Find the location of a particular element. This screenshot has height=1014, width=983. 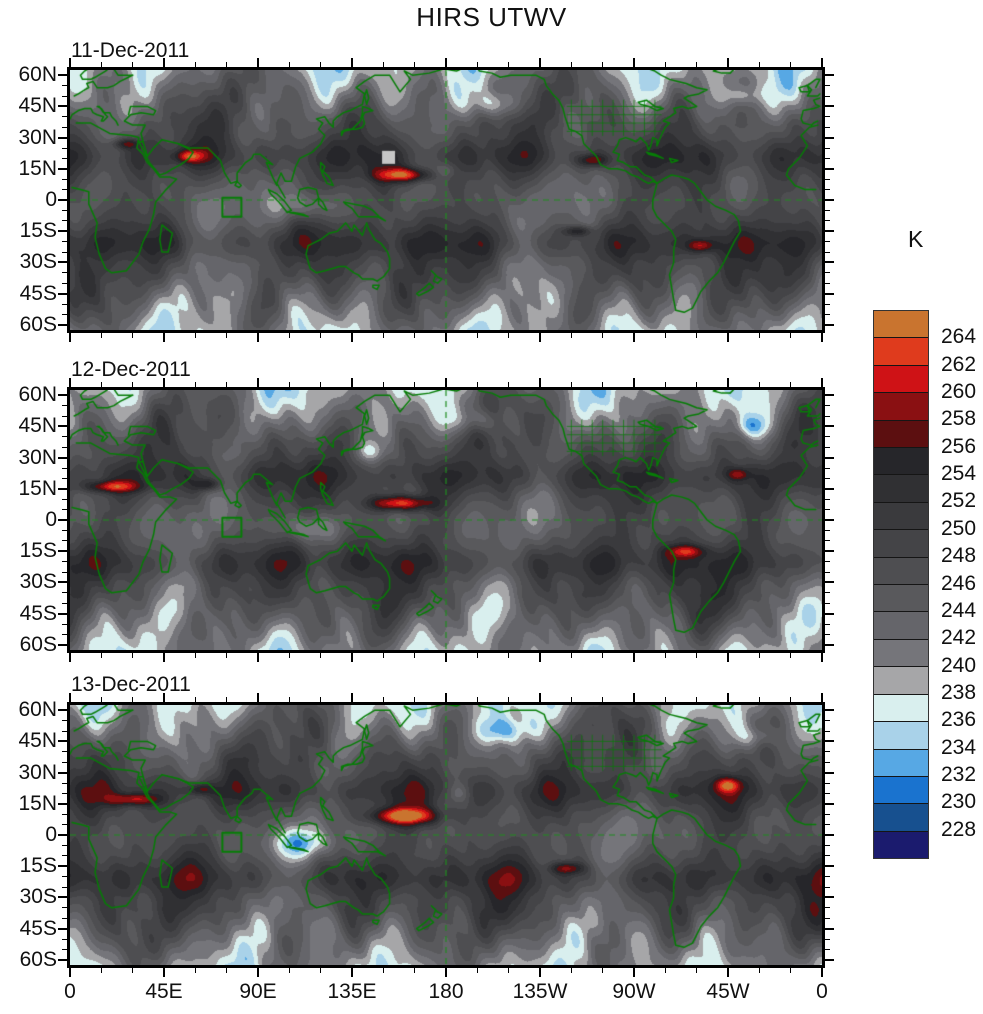

colorbar-label: 250 is located at coordinates (959, 528).